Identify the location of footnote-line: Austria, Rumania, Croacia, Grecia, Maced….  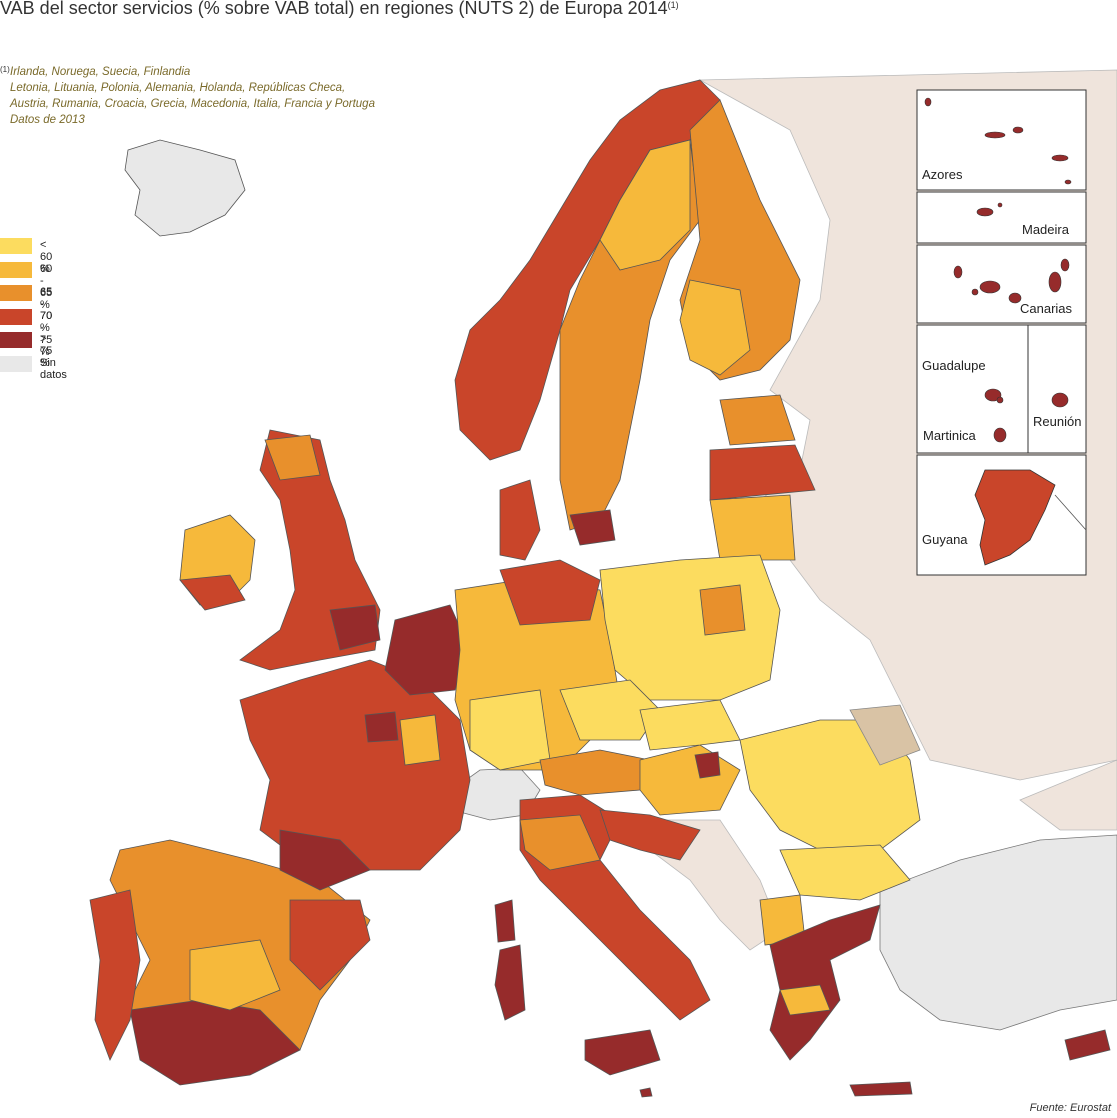
(192, 104).